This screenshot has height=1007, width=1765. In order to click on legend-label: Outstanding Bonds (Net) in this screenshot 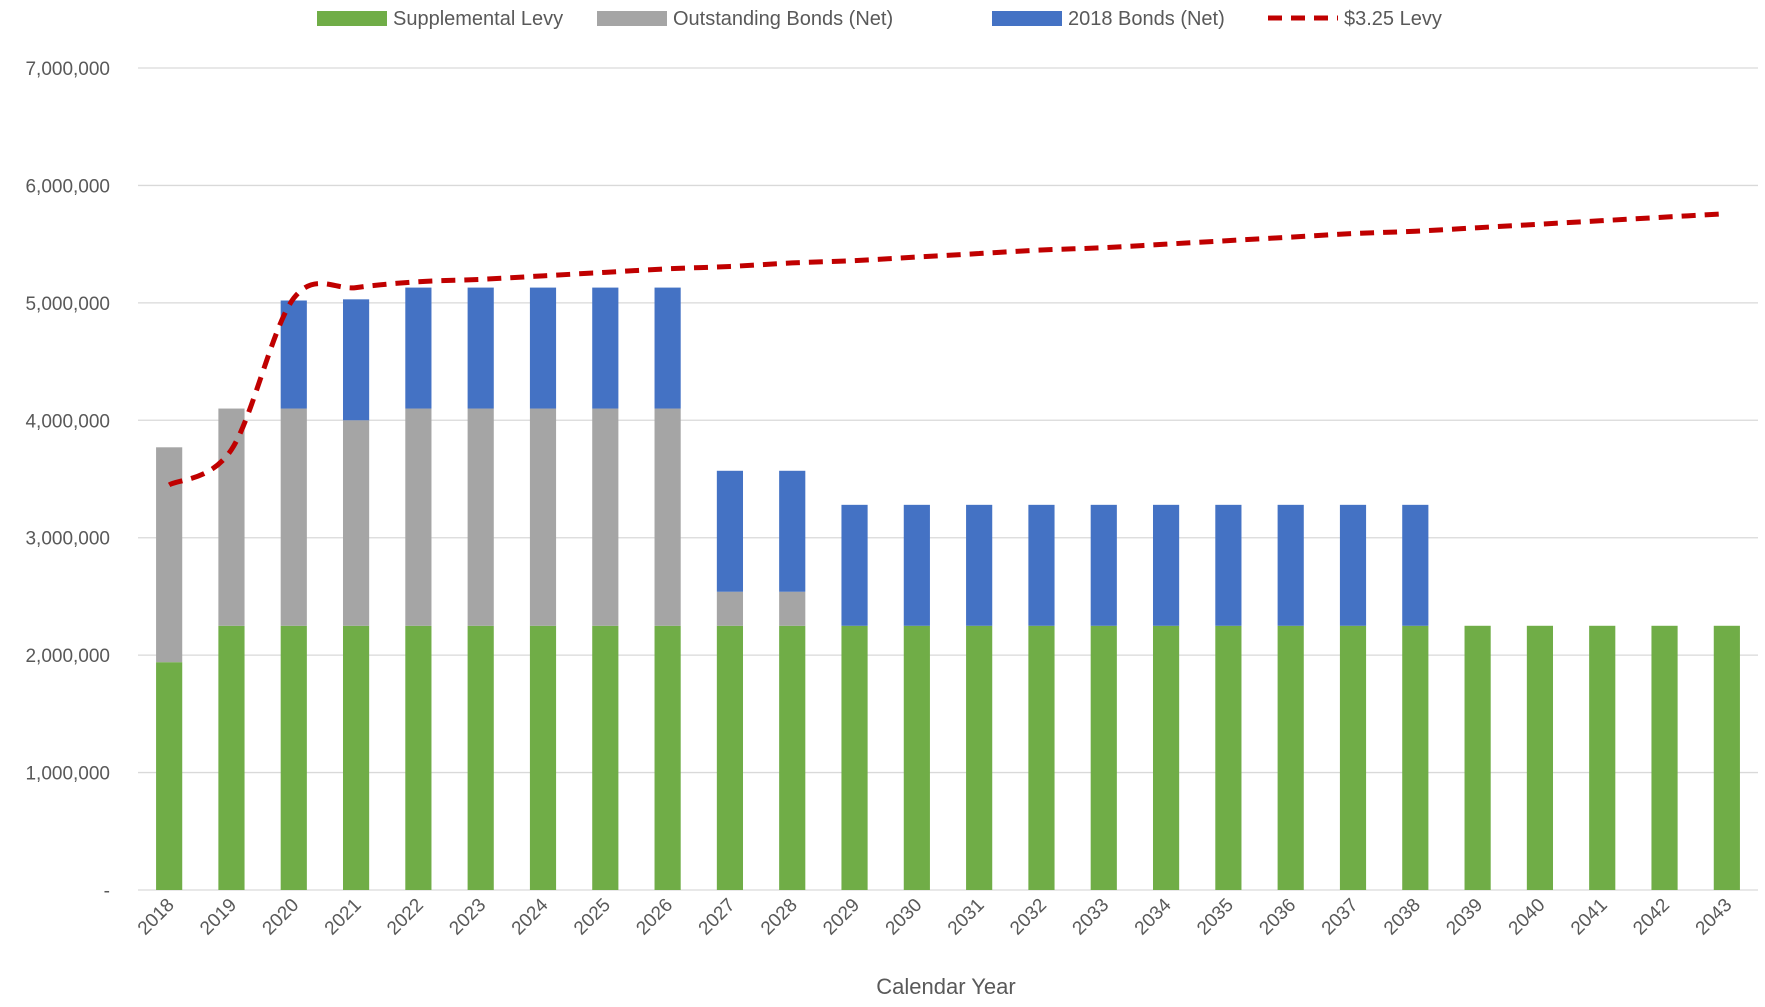, I will do `click(783, 19)`.